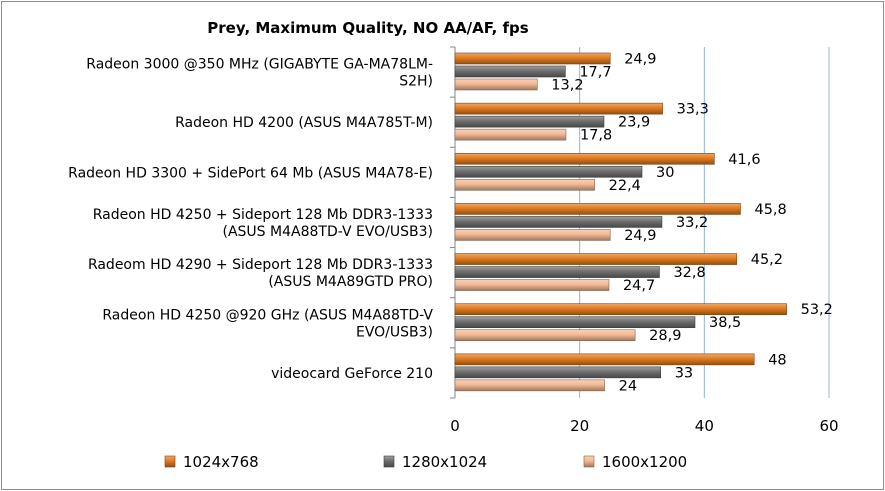 The height and width of the screenshot is (491, 885). What do you see at coordinates (767, 260) in the screenshot?
I see `data-label: 45,2` at bounding box center [767, 260].